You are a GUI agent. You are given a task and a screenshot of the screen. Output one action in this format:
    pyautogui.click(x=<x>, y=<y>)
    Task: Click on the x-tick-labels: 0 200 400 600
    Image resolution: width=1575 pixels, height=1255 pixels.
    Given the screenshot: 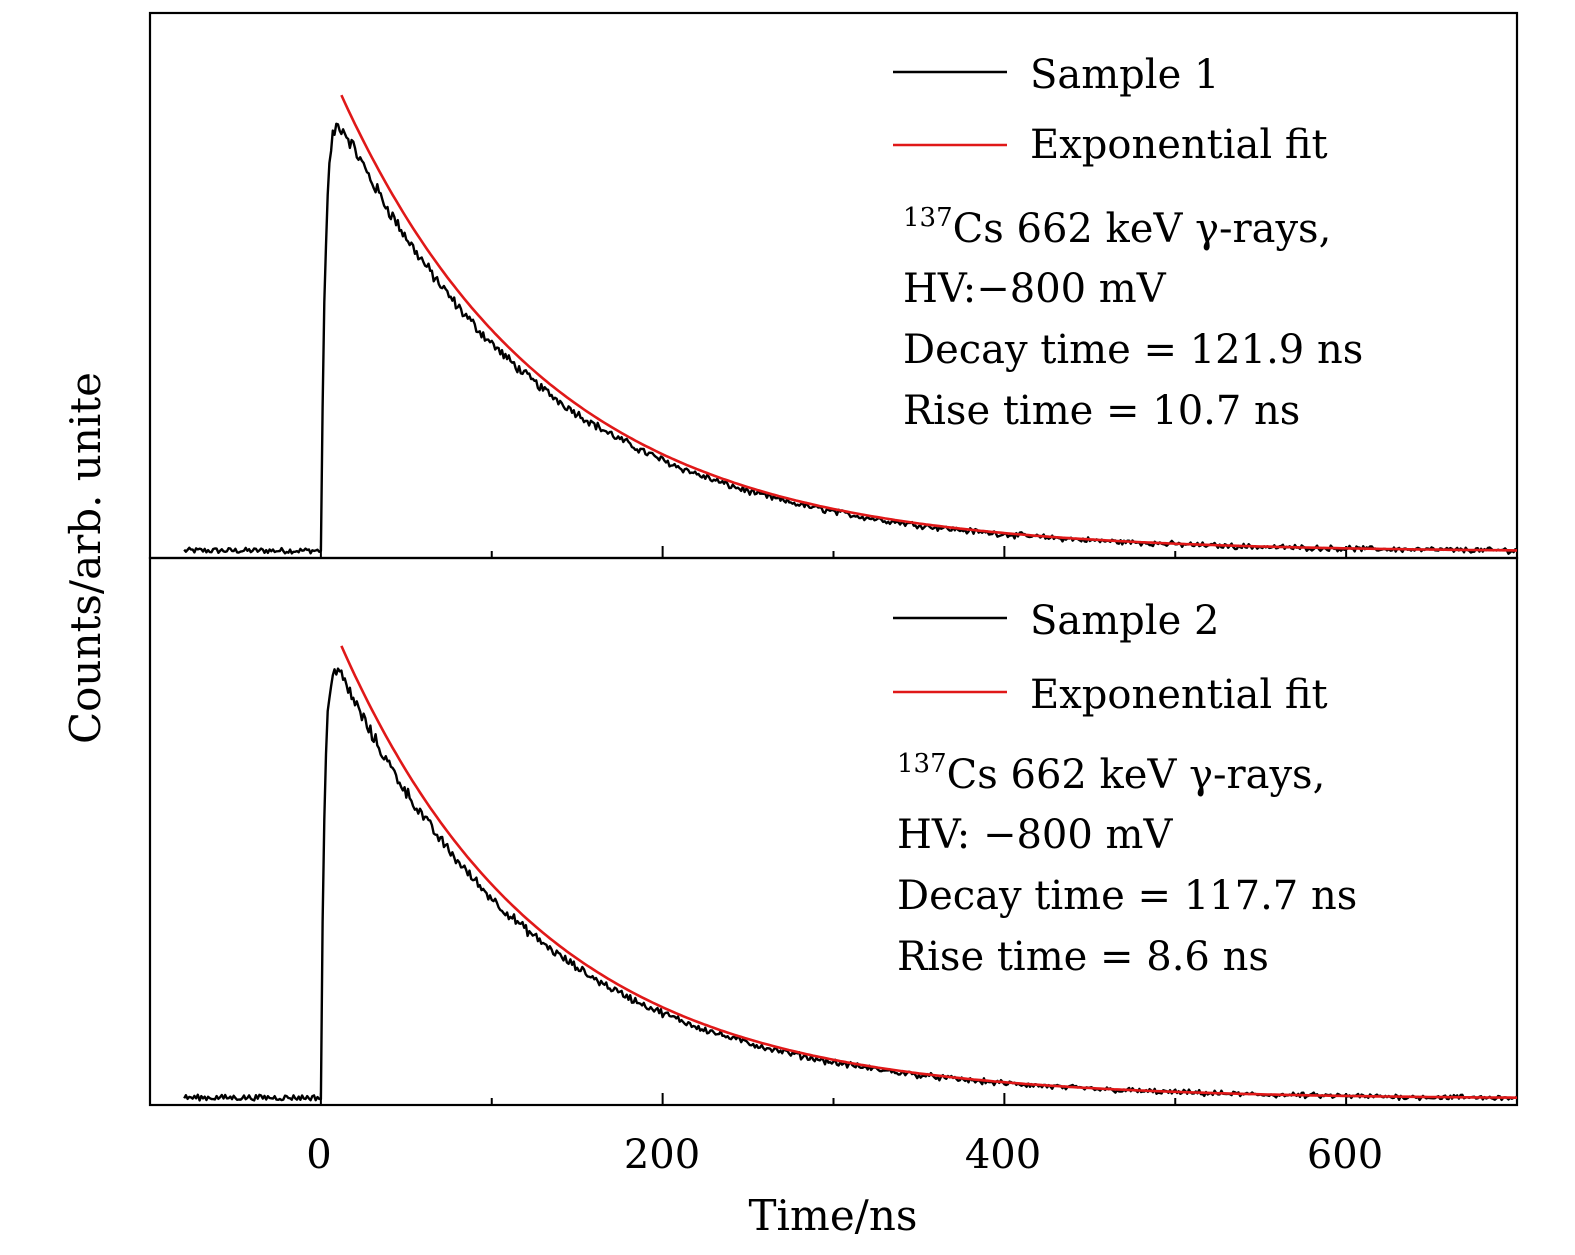 What is the action you would take?
    pyautogui.click(x=844, y=1155)
    